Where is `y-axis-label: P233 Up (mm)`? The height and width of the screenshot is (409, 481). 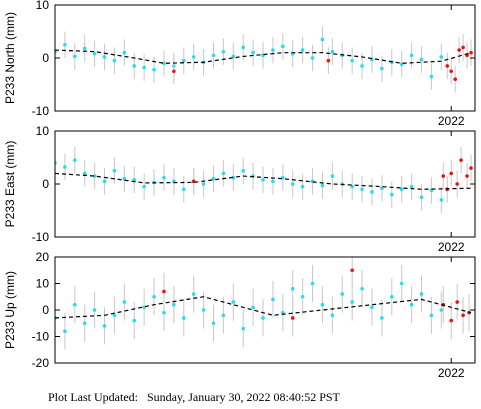
y-axis-label: P233 Up (mm) is located at coordinates (10, 310).